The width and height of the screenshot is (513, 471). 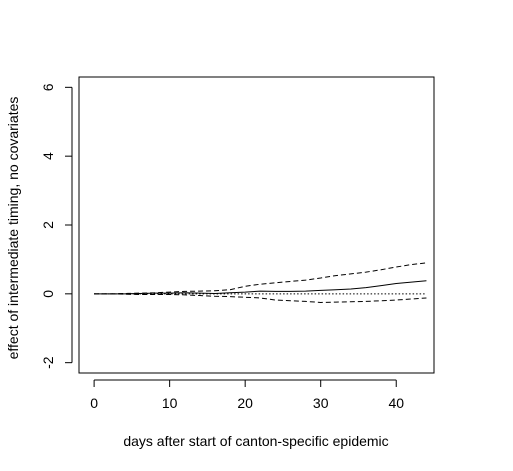 I want to click on x-tick-label: 20, so click(x=245, y=403).